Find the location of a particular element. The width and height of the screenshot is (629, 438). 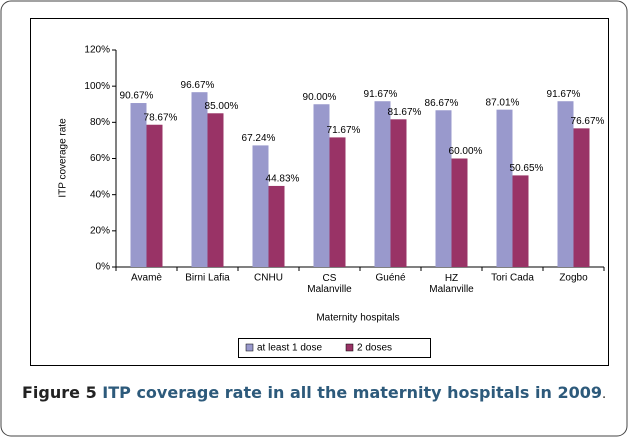

value-label: 78.67% is located at coordinates (161, 117).